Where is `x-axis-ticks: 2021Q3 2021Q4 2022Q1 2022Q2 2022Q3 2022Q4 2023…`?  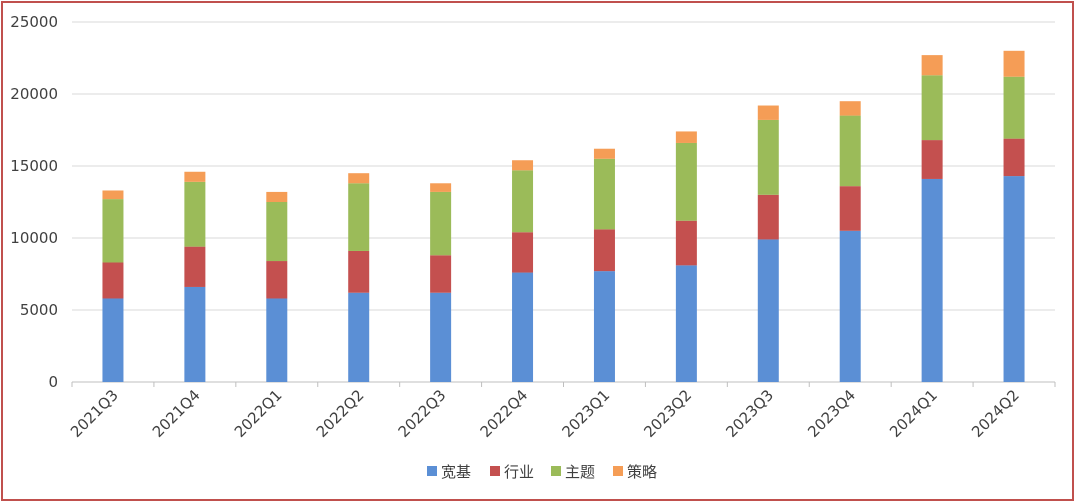
x-axis-ticks: 2021Q3 2021Q4 2022Q1 2022Q2 2022Q3 2022Q4 2023… is located at coordinates (561, 411).